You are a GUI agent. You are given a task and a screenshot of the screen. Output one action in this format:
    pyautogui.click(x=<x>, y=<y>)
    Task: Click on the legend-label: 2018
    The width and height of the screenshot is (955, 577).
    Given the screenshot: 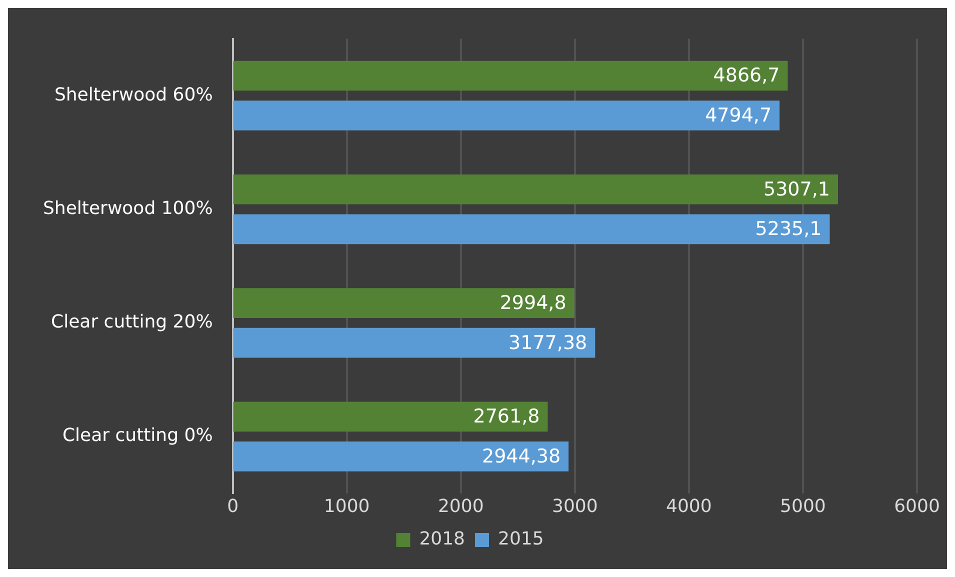 What is the action you would take?
    pyautogui.click(x=442, y=539)
    